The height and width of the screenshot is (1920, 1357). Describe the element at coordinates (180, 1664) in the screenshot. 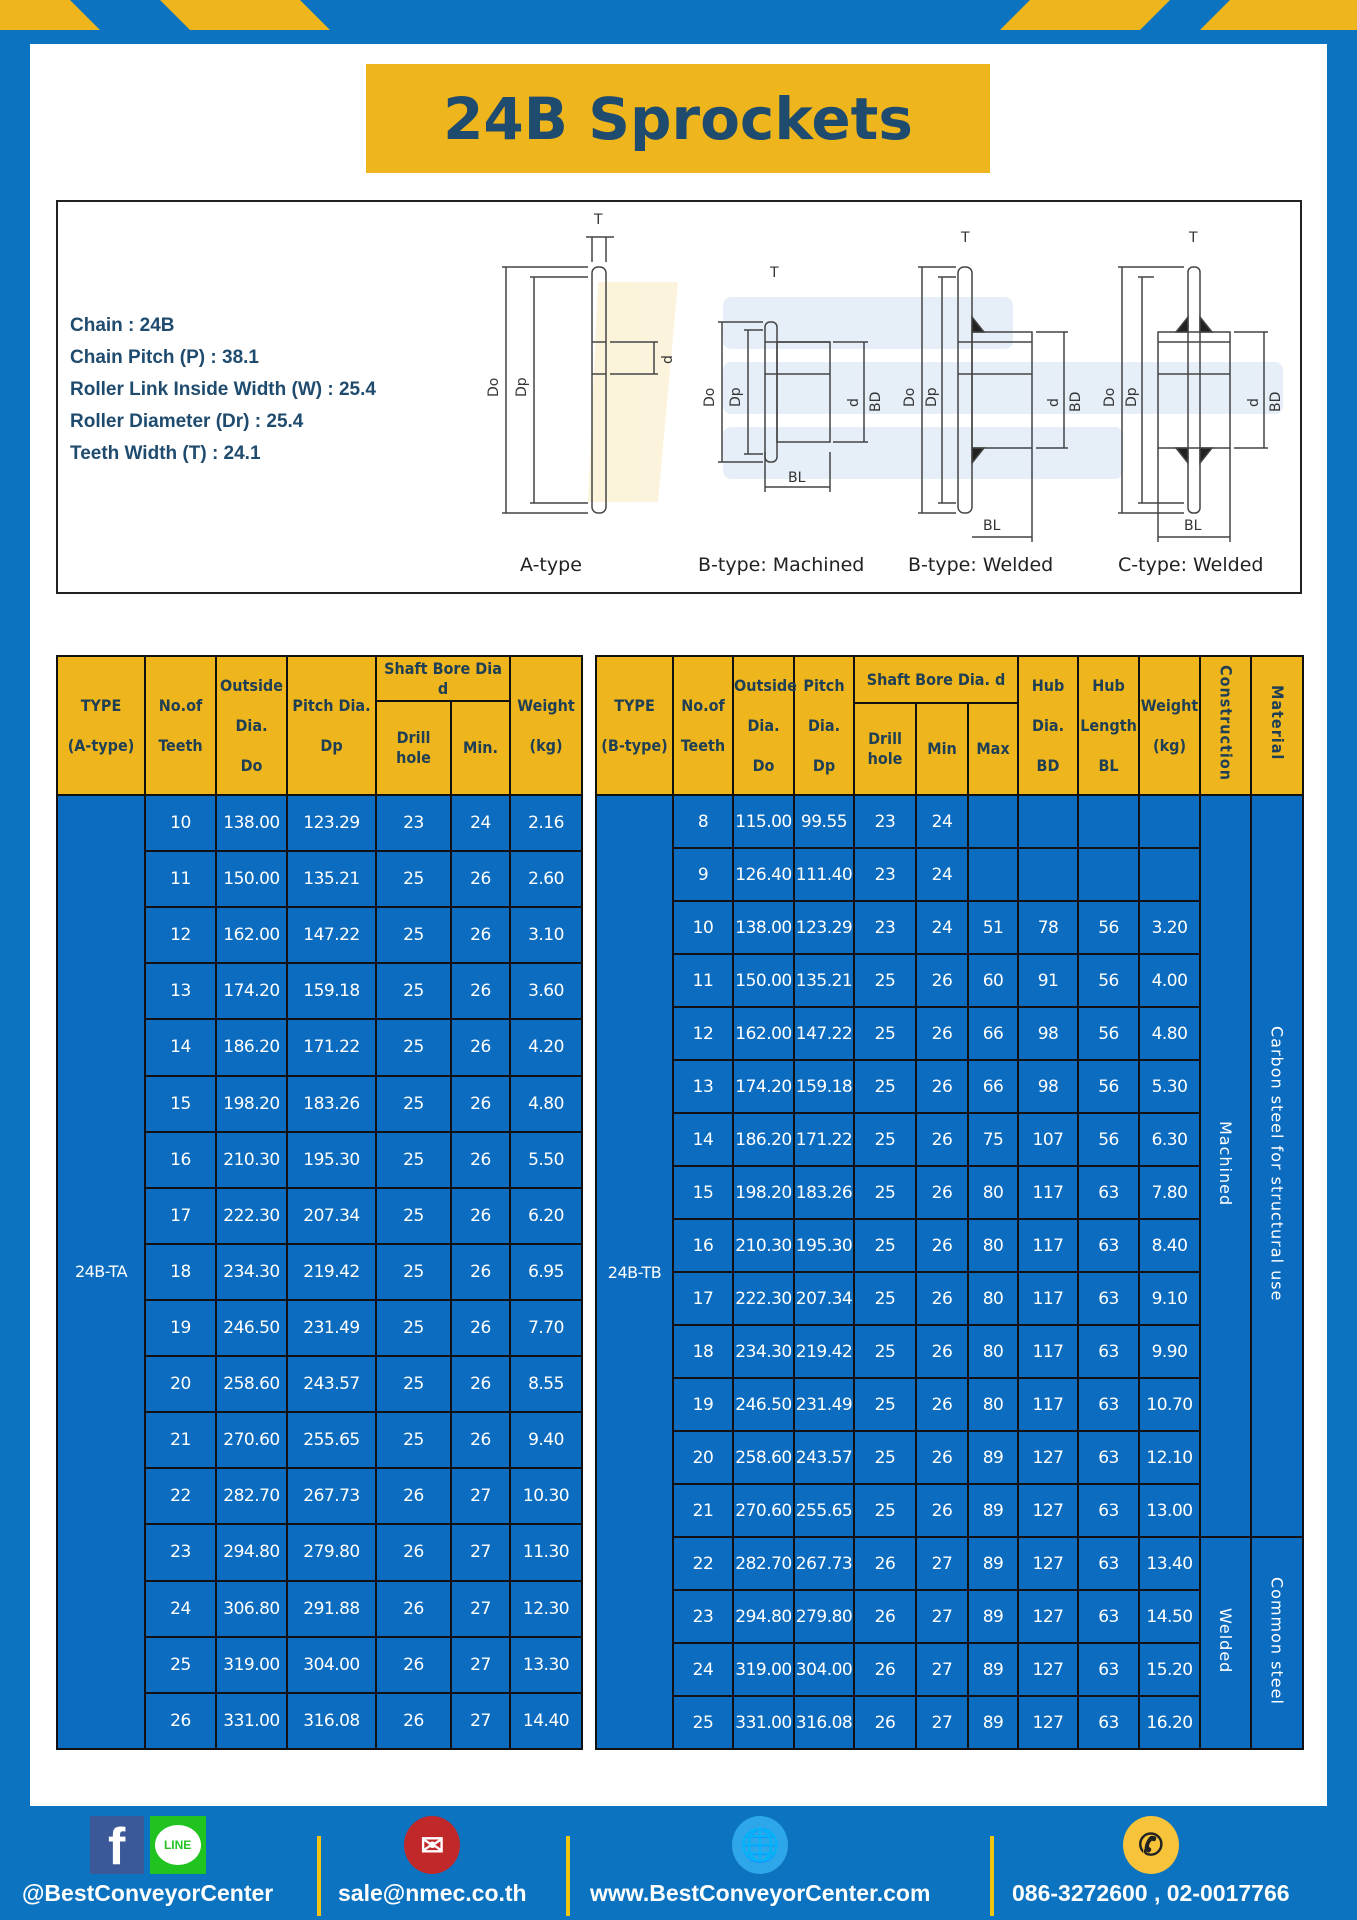

I see `cell-teeth: 25` at that location.